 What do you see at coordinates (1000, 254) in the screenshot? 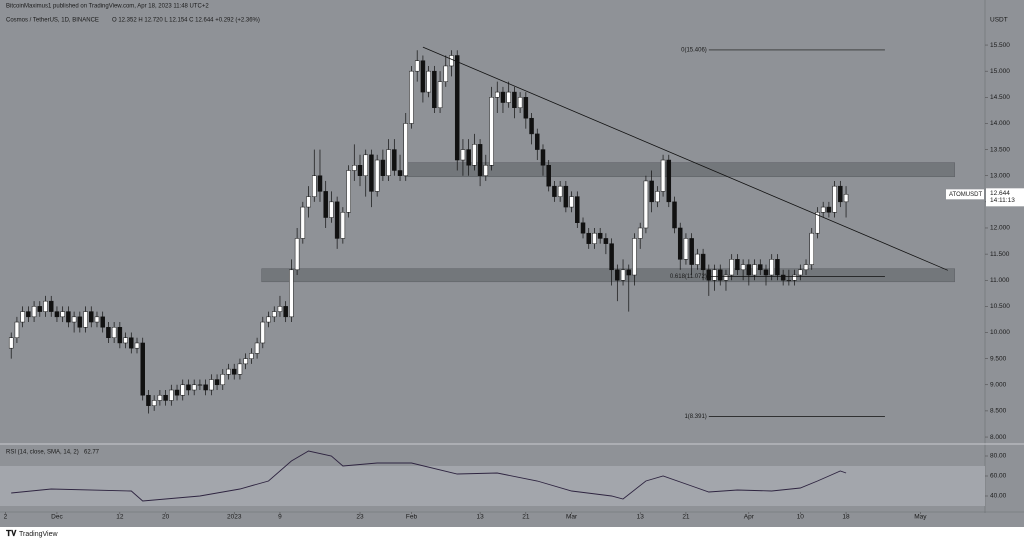
I see `y-tick-label: 11.500` at bounding box center [1000, 254].